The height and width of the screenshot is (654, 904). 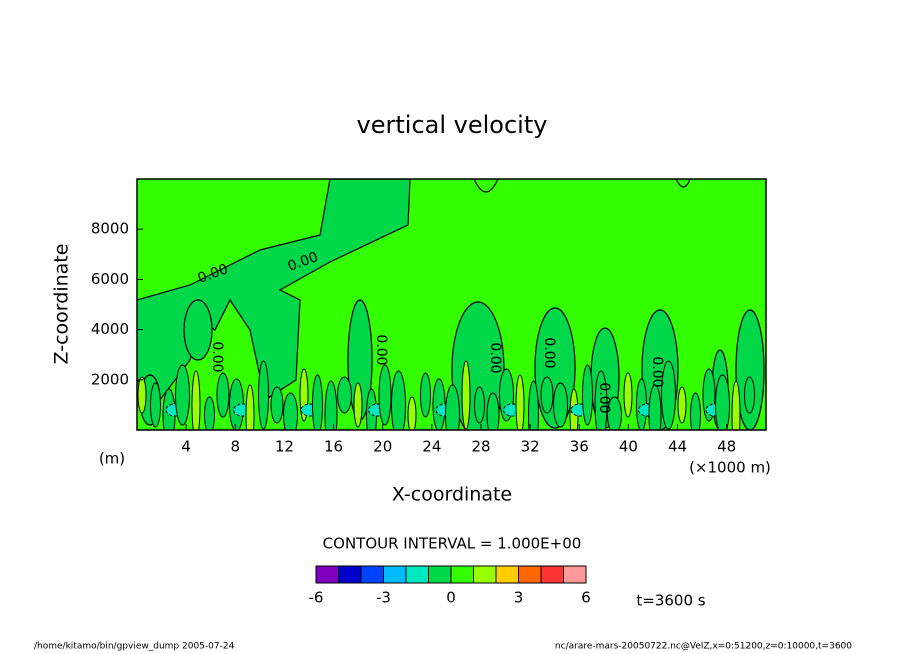 What do you see at coordinates (383, 598) in the screenshot?
I see `colorbar-tick-label: -3` at bounding box center [383, 598].